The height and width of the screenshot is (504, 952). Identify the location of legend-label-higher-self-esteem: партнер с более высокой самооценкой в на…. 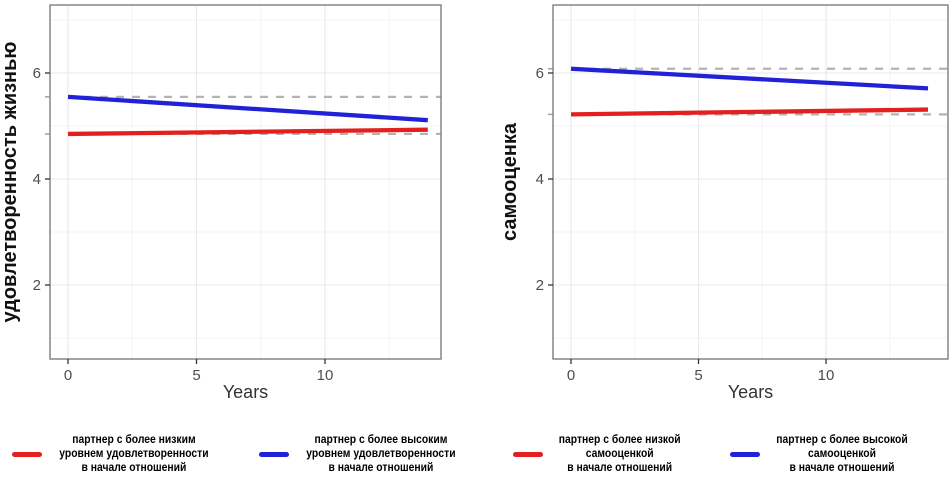
(841, 454).